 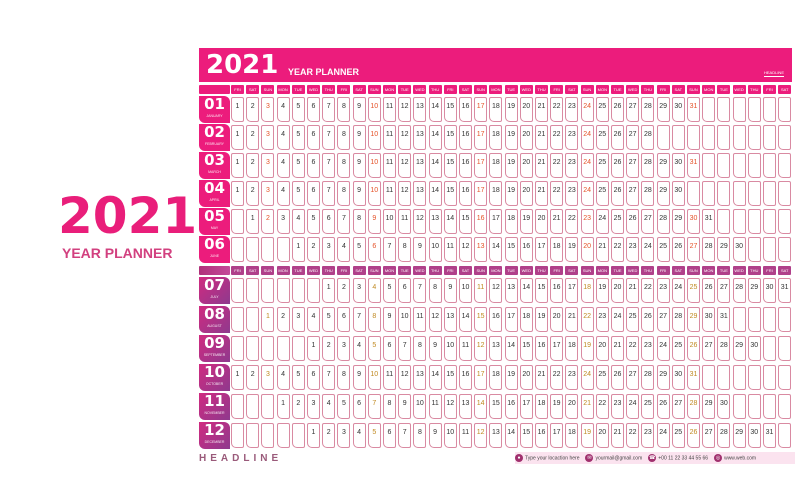 I want to click on day-cell: 20, so click(x=526, y=109).